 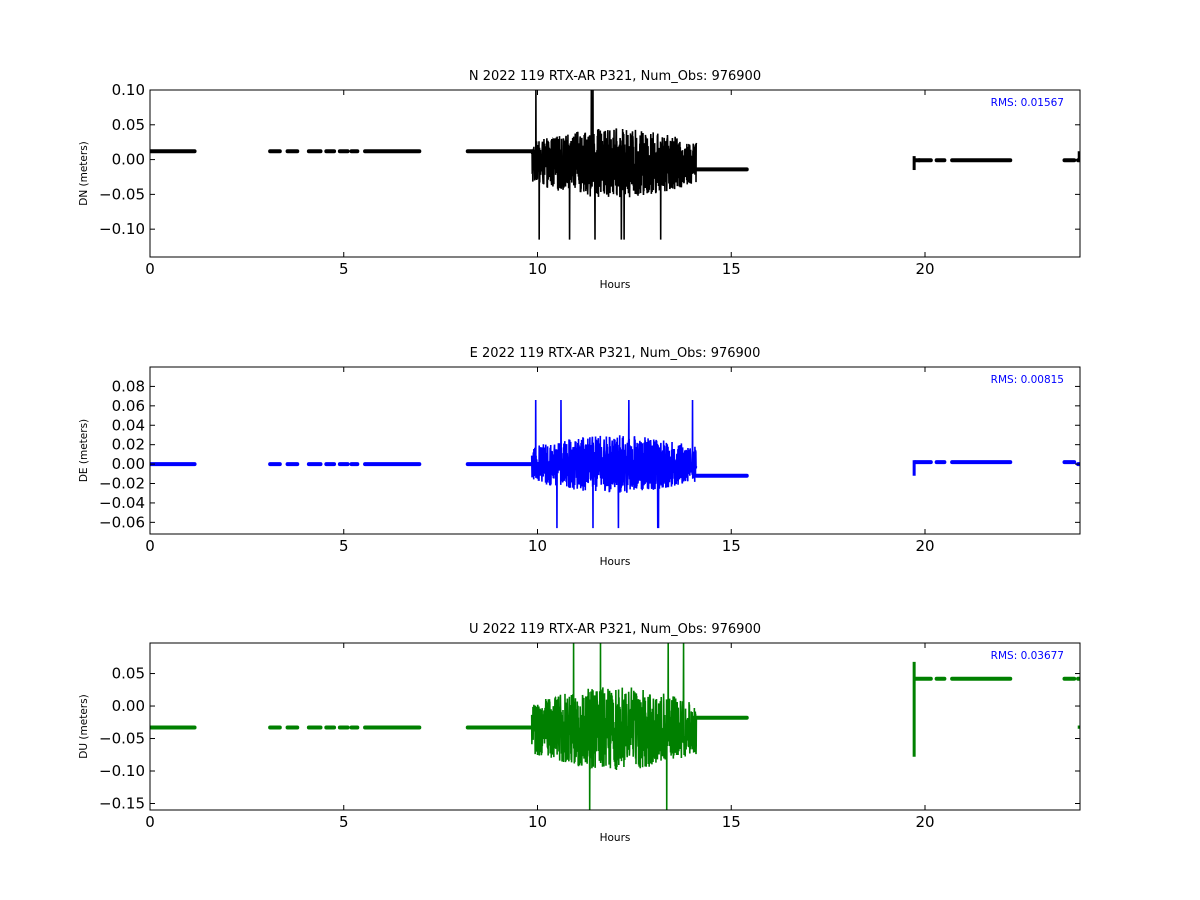 What do you see at coordinates (128, 425) in the screenshot?
I see `y-tick-label: 0.04` at bounding box center [128, 425].